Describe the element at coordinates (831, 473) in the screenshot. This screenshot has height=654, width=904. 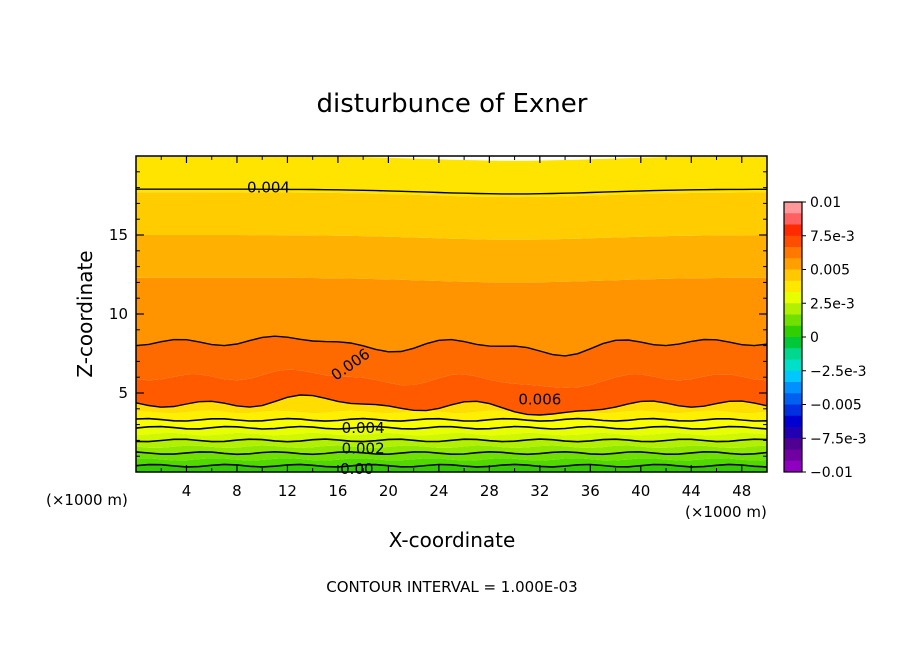
I see `colorbar-tick-label: −0.01` at that location.